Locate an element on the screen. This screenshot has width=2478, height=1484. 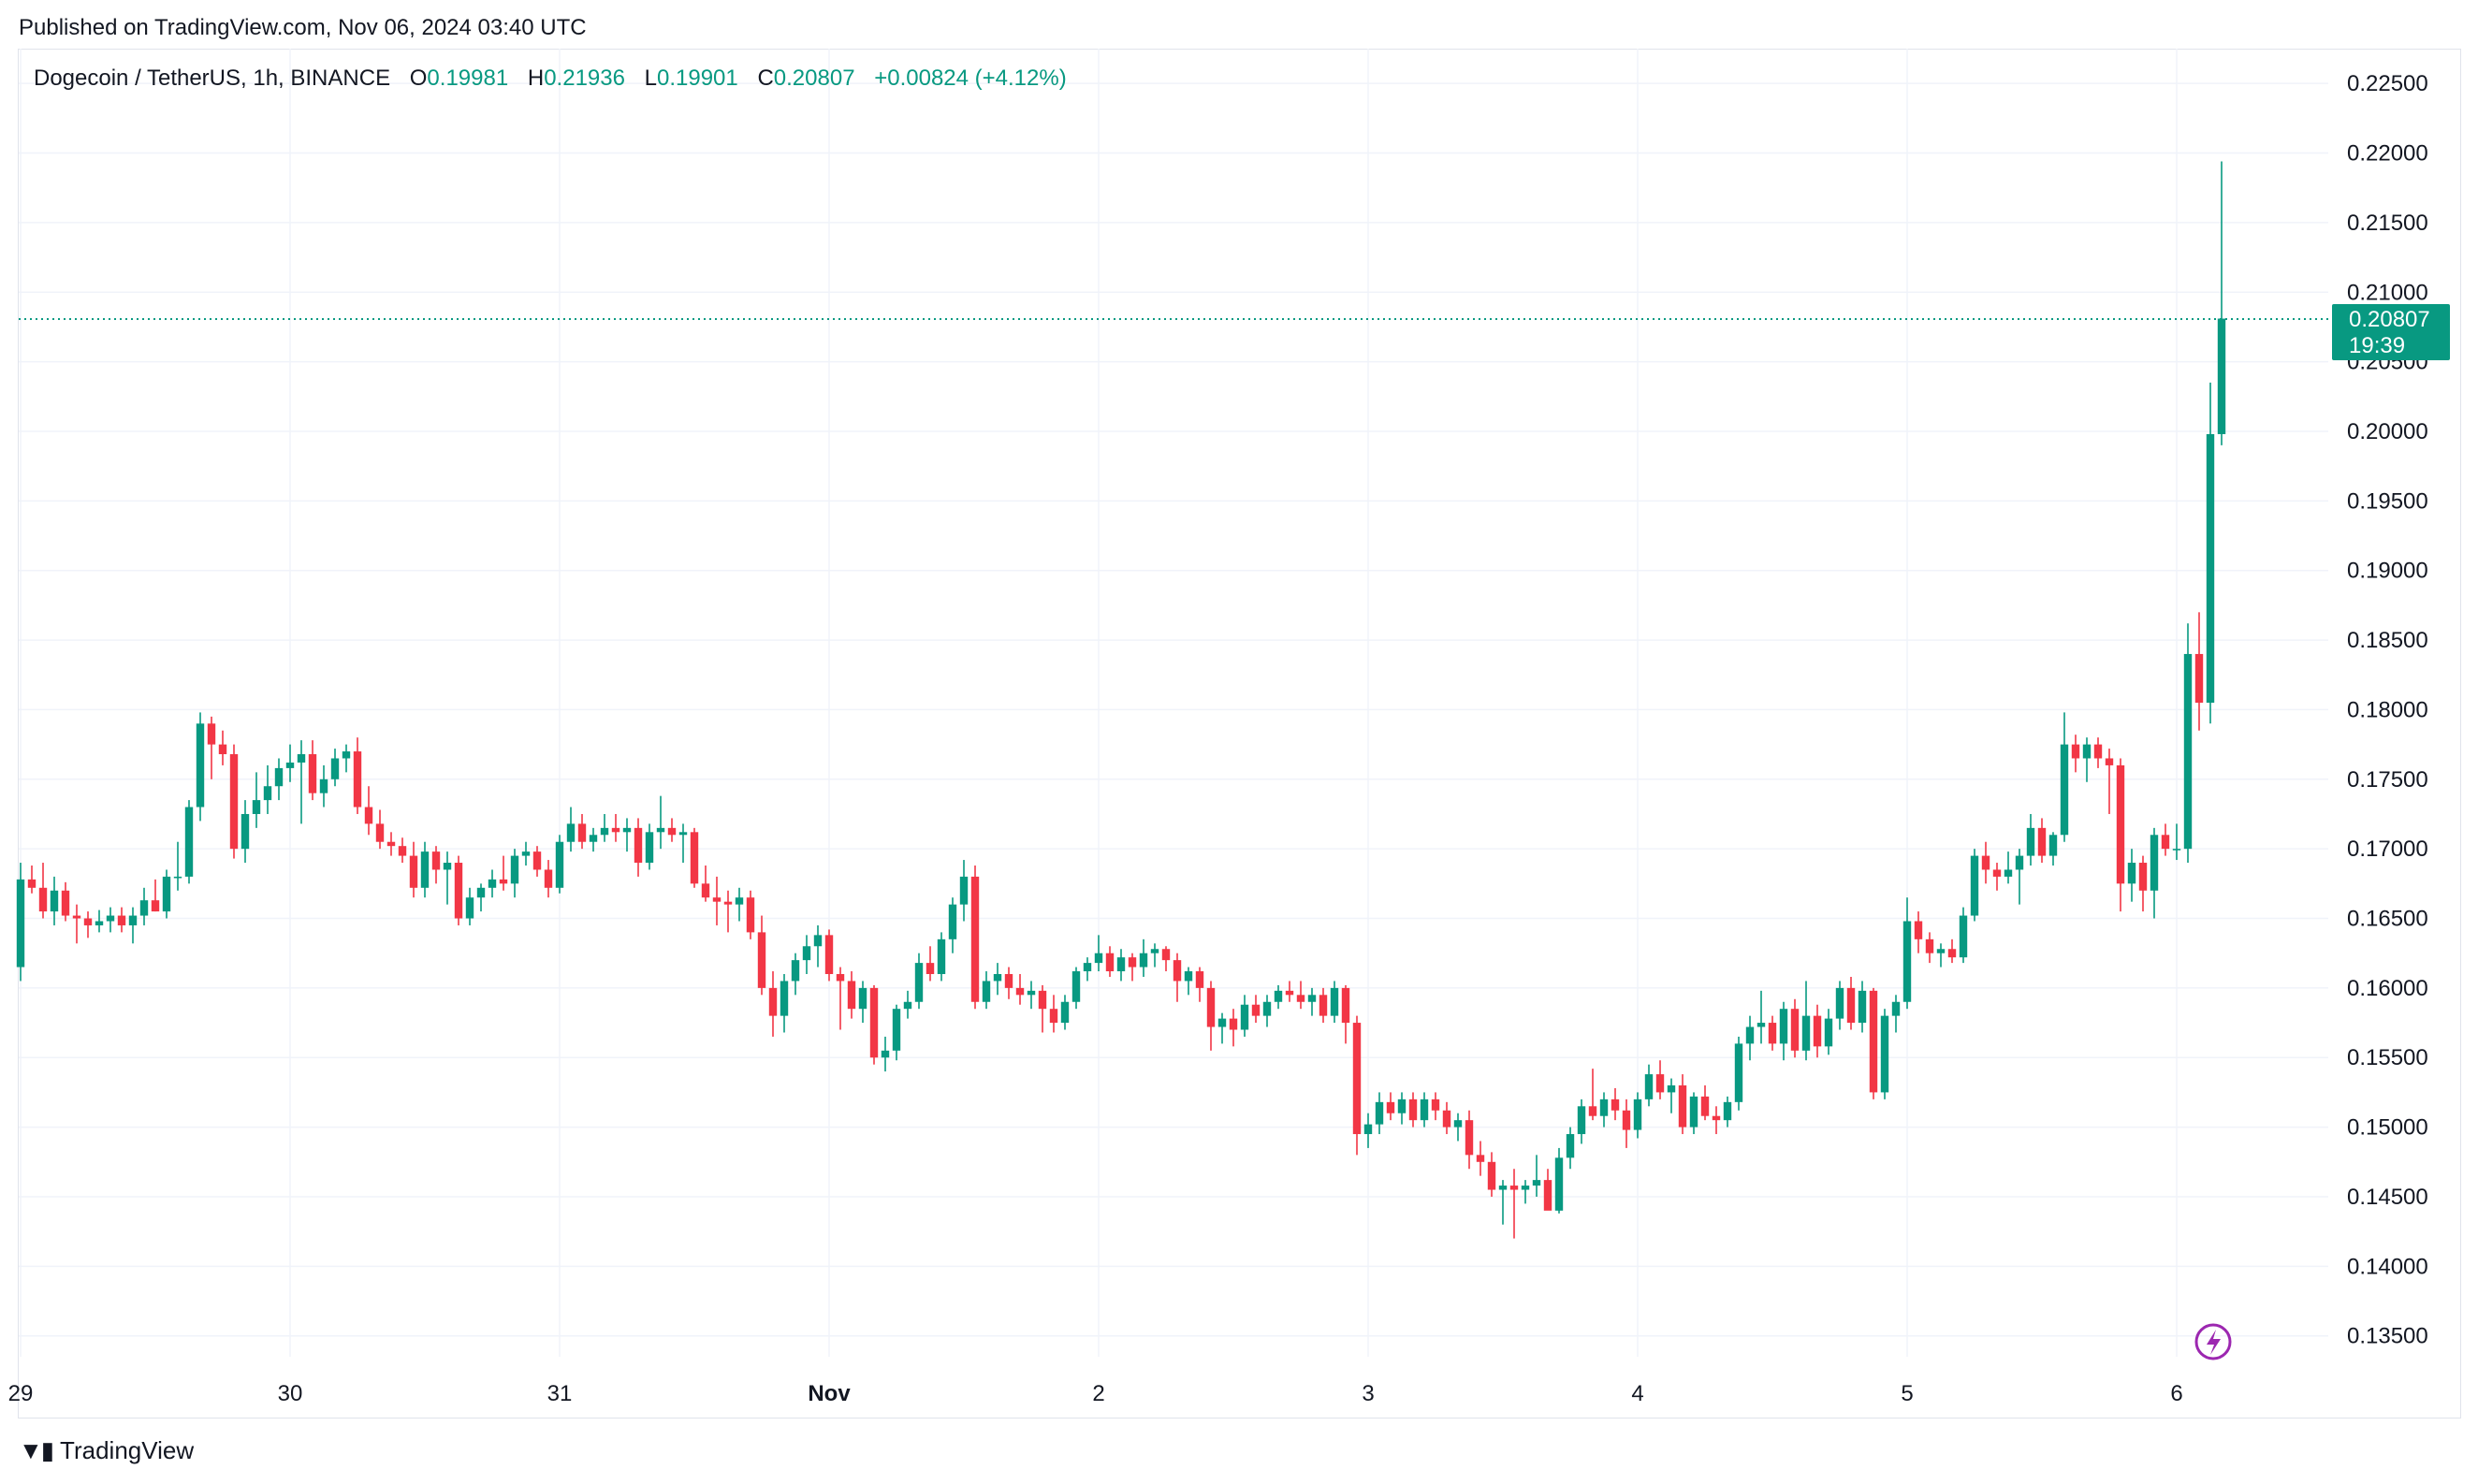
countdown-value: 19:39 is located at coordinates (2377, 345).